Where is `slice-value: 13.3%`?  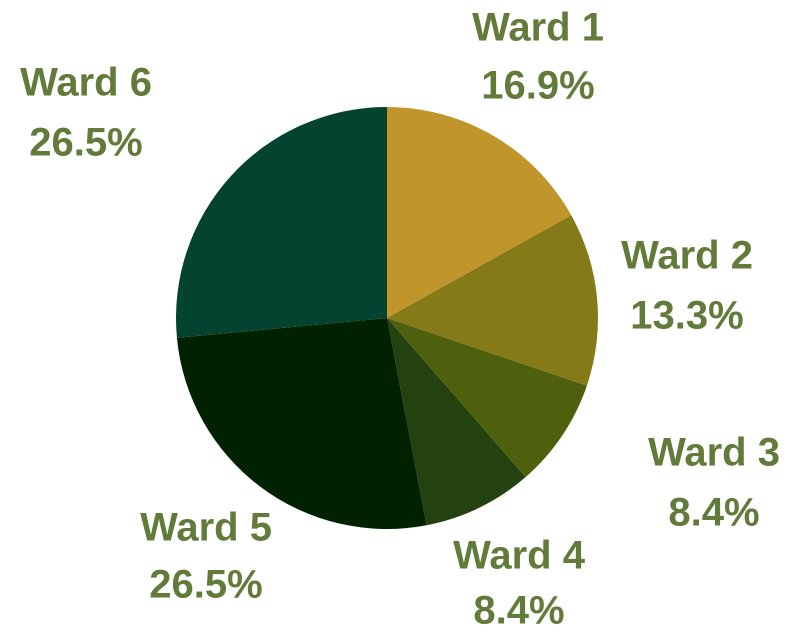 slice-value: 13.3% is located at coordinates (686, 316).